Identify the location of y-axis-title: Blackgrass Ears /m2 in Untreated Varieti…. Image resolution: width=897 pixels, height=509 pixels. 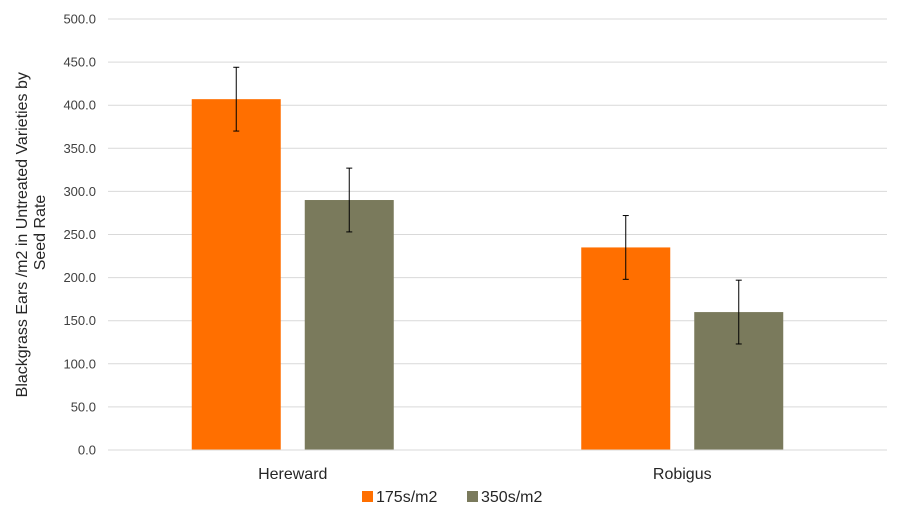
(31, 233).